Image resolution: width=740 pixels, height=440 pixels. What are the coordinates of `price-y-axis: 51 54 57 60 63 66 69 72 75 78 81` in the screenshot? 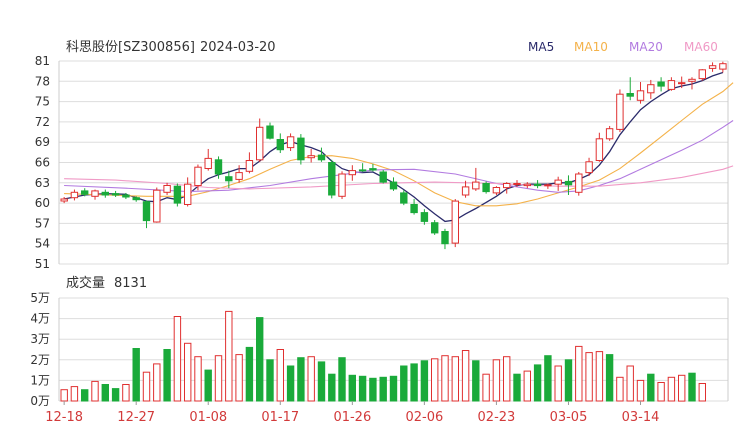 It's located at (42, 162).